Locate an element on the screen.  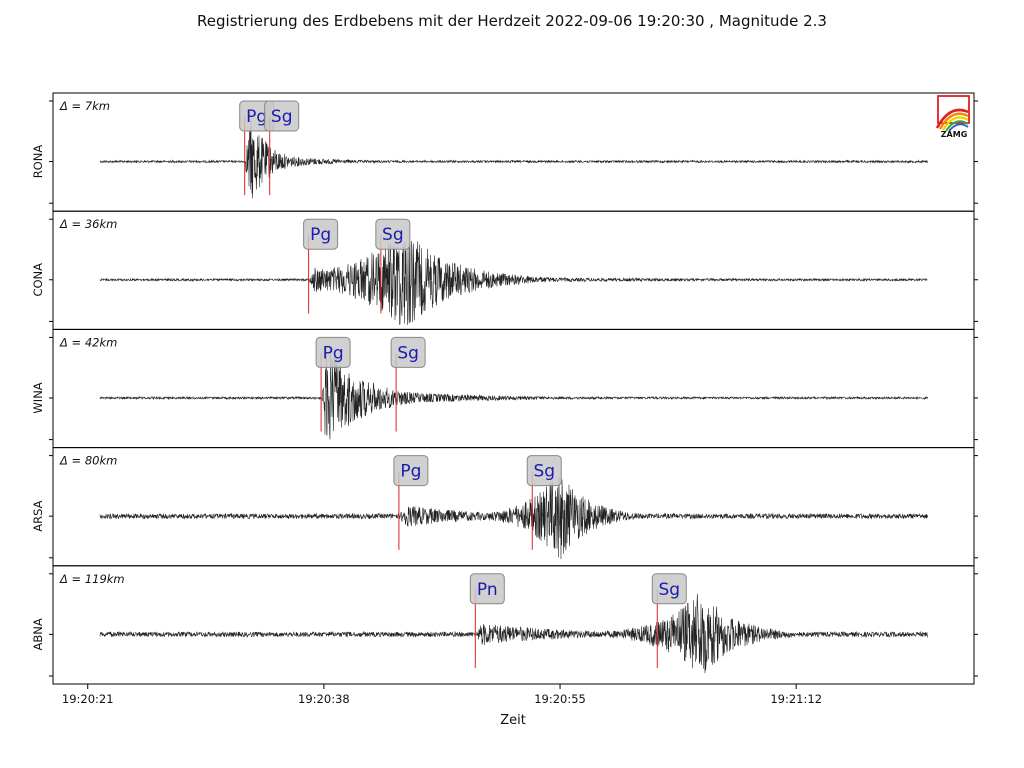
panel-abna: ABNA Δ = 119km Pn Sg is located at coordinates (504, 625).